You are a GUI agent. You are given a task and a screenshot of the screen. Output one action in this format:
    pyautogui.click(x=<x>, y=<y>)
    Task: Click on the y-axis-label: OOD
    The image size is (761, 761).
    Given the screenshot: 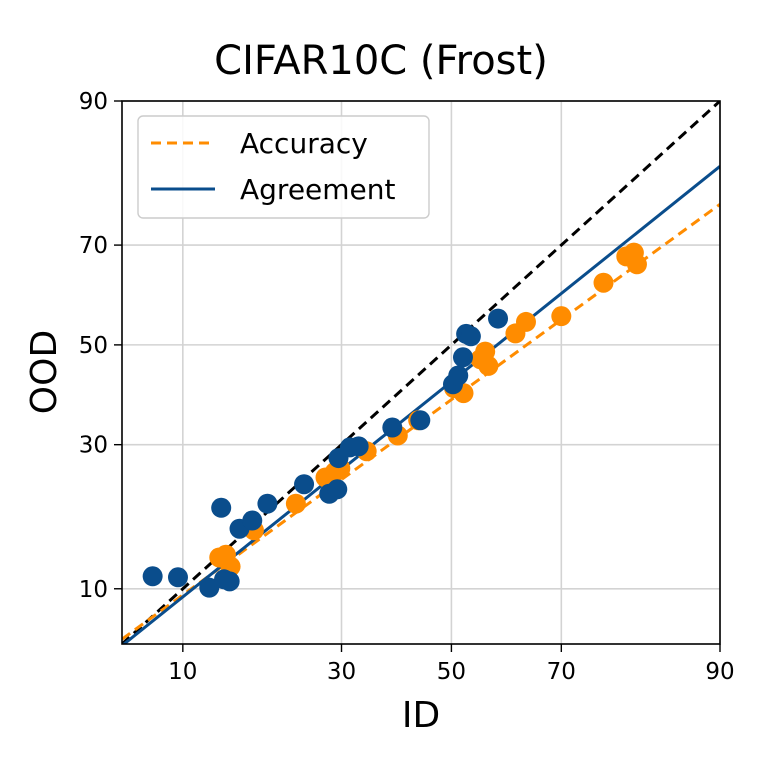 What is the action you would take?
    pyautogui.click(x=44, y=372)
    